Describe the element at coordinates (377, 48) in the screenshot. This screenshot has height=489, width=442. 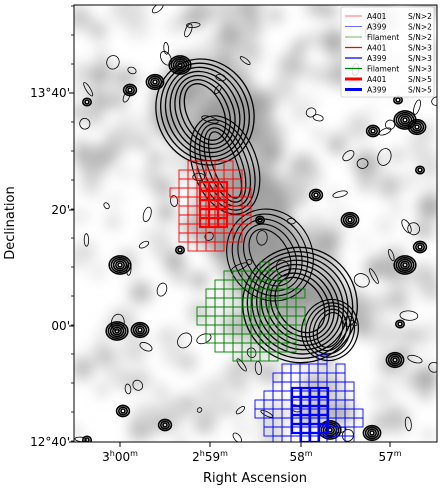
I see `legend-label: A401` at that location.